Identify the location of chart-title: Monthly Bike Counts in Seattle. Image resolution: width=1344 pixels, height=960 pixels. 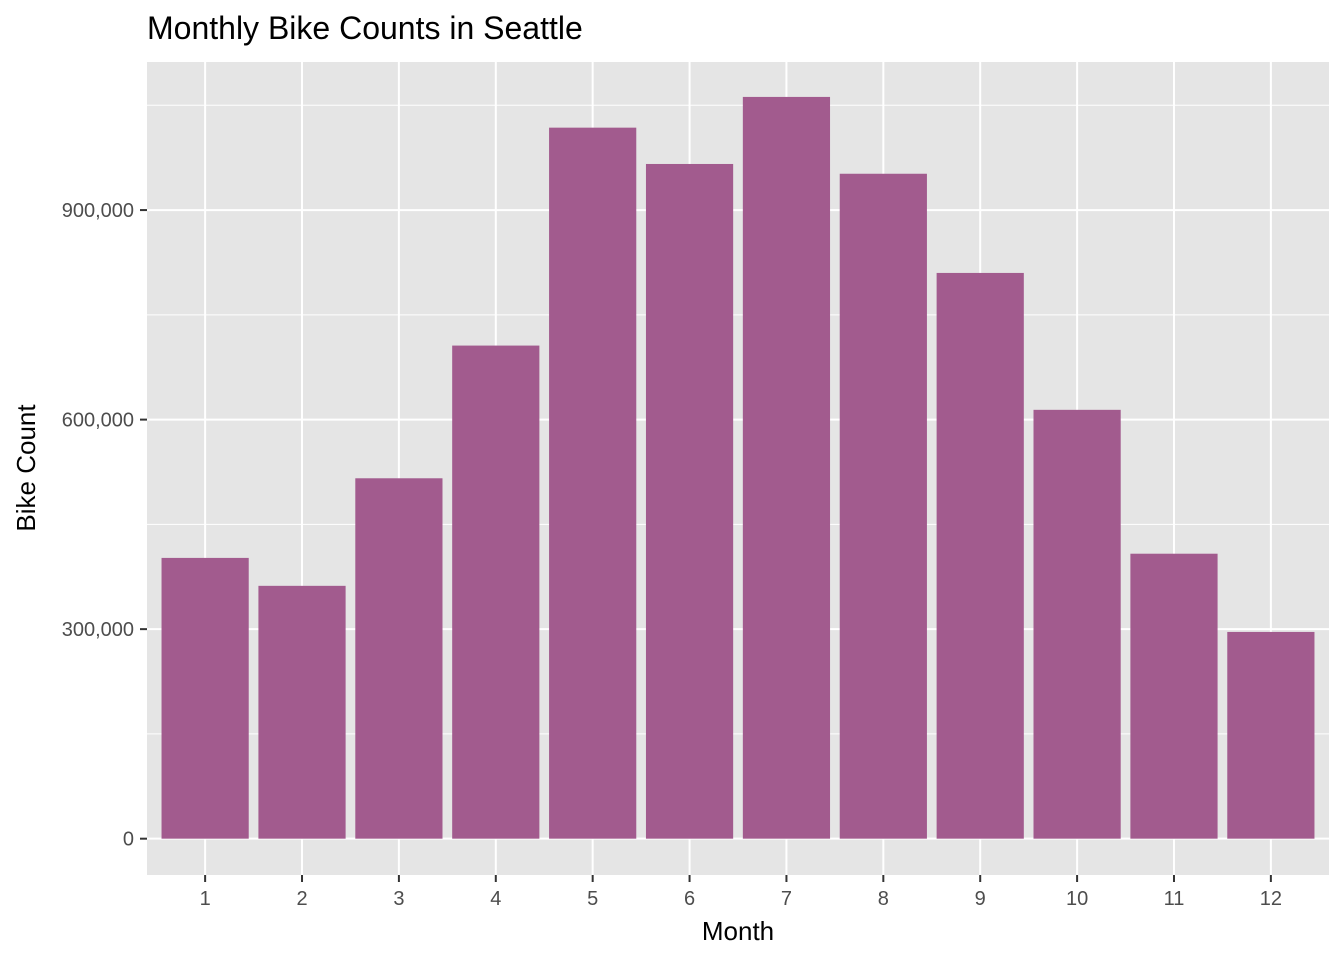
(365, 28).